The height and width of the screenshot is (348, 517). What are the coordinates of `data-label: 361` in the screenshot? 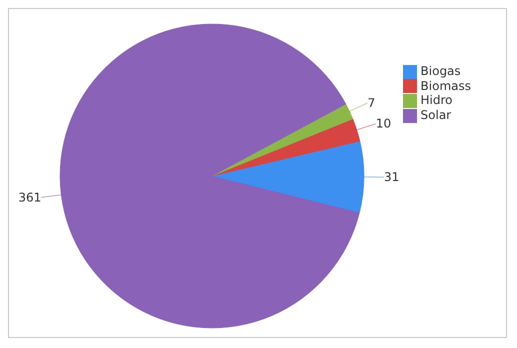 It's located at (30, 197).